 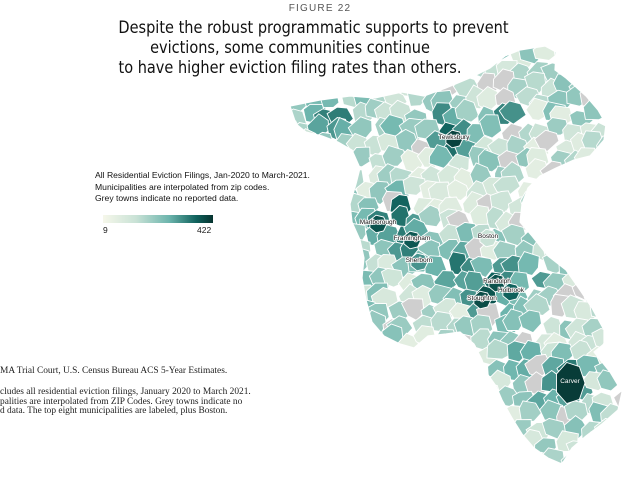 What do you see at coordinates (497, 283) in the screenshot?
I see `municipality-randolph` at bounding box center [497, 283].